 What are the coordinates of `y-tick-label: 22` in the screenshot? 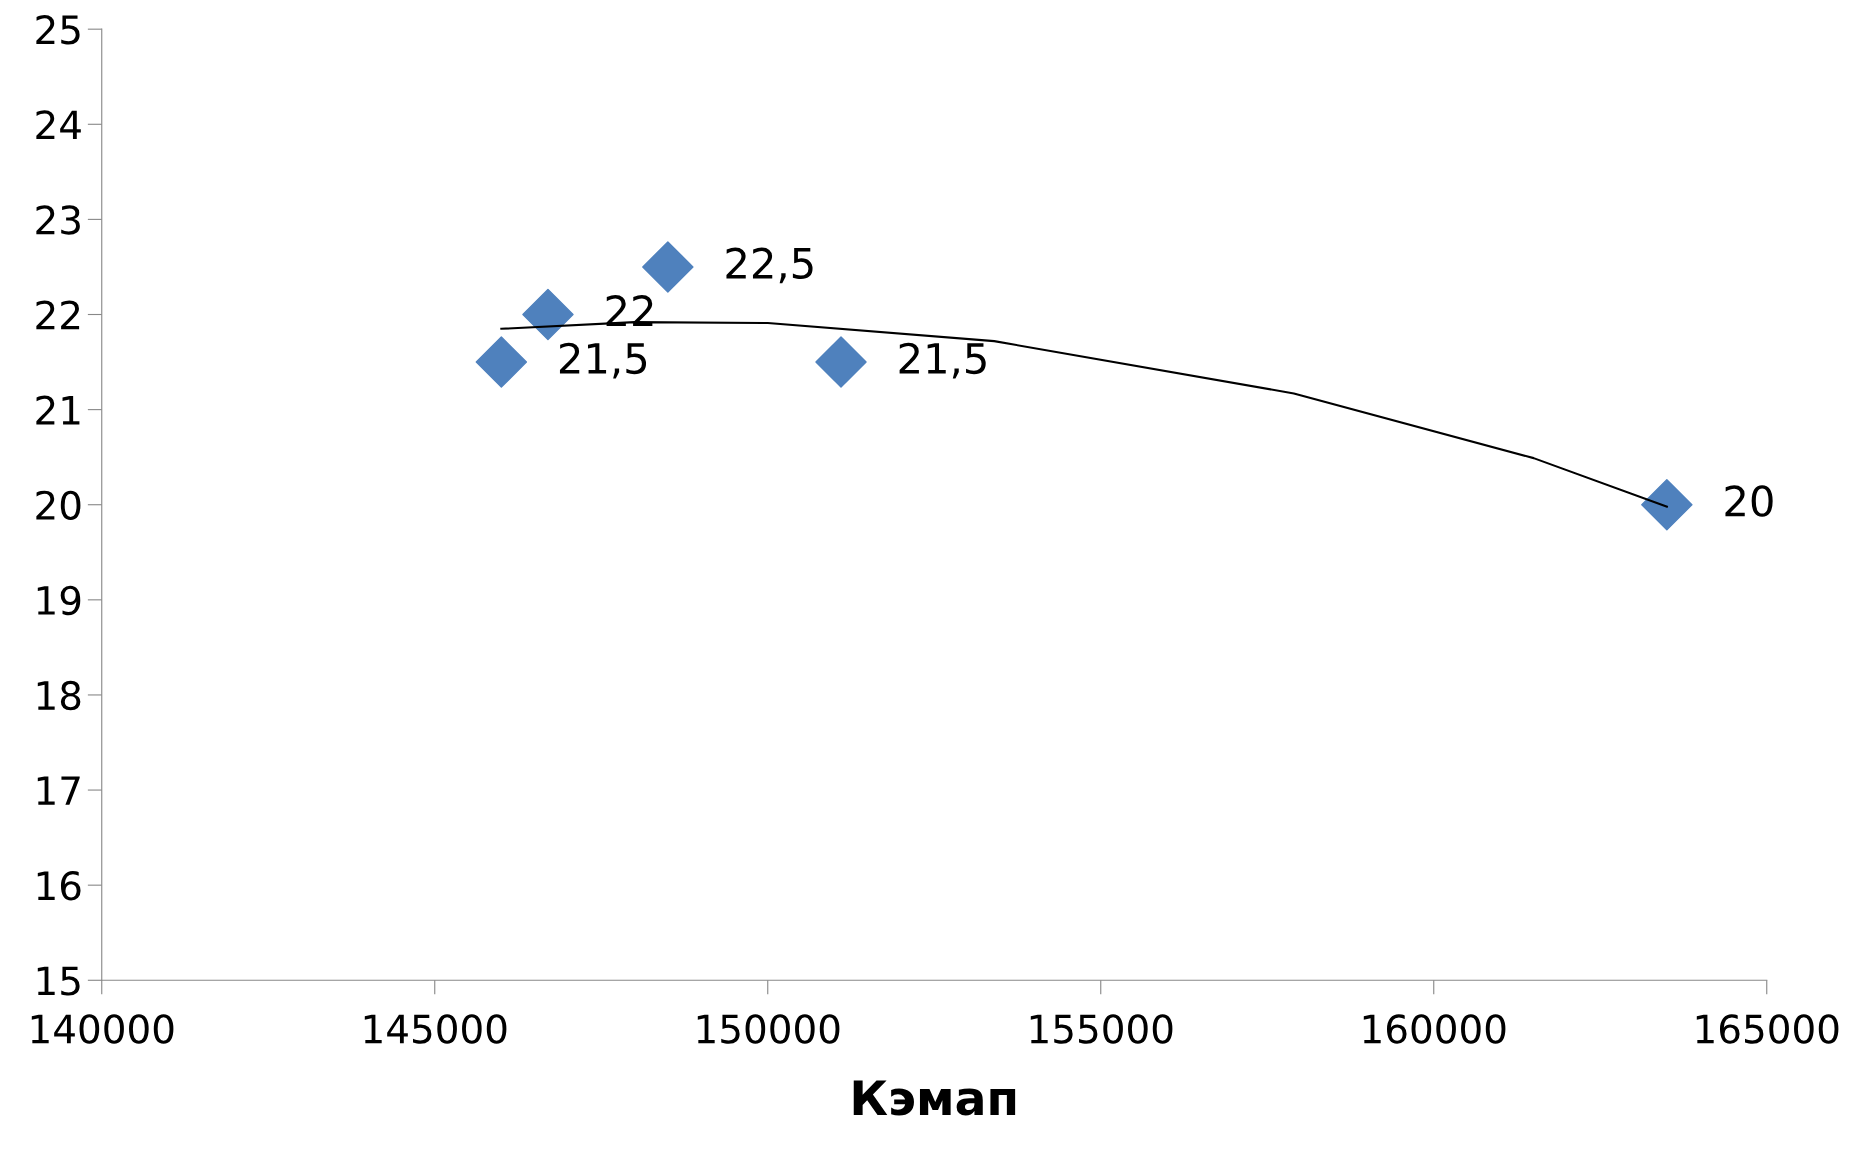 It's located at (58, 315).